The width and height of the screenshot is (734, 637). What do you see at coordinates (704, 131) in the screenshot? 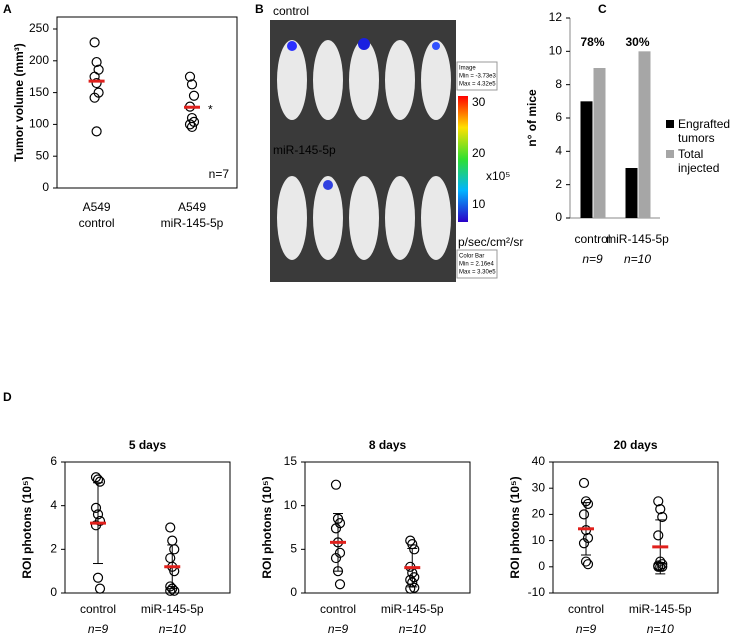
I see `legend-entry: Engrafted tumors` at bounding box center [704, 131].